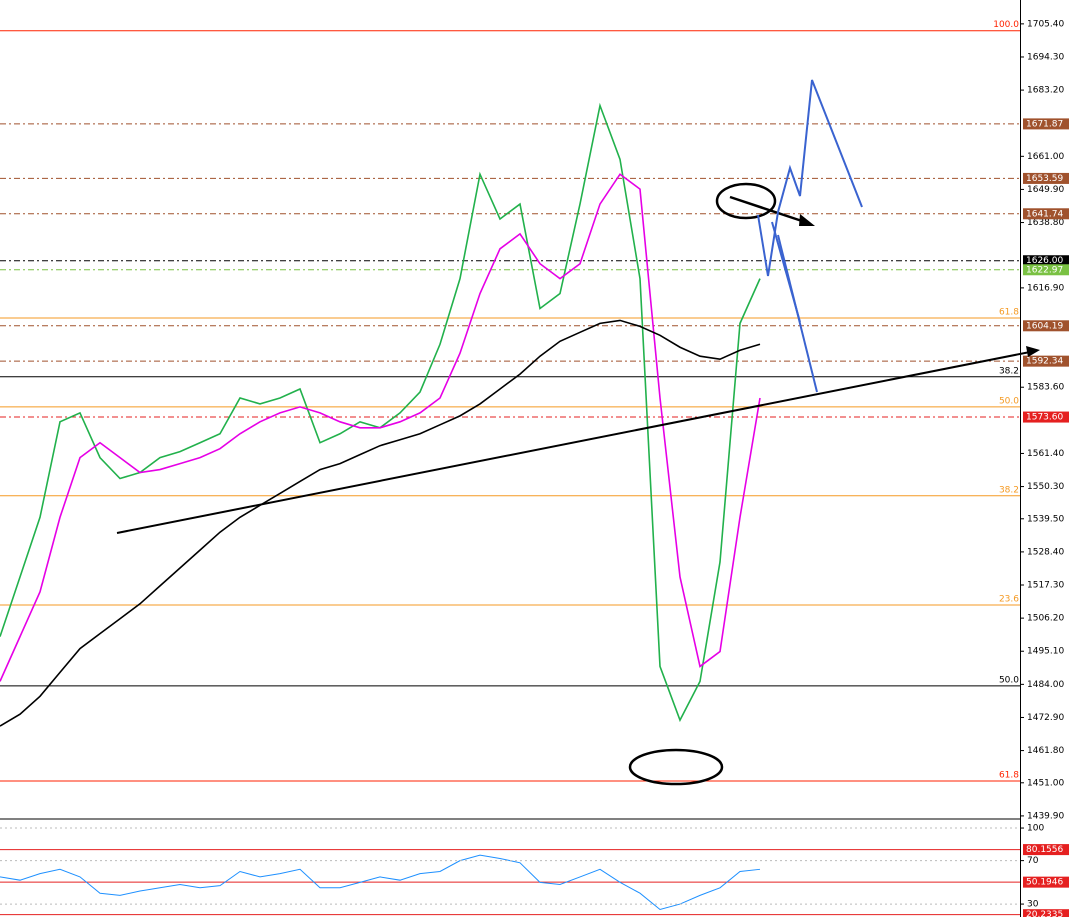  I want to click on fib-label: 100.0, so click(1006, 25).